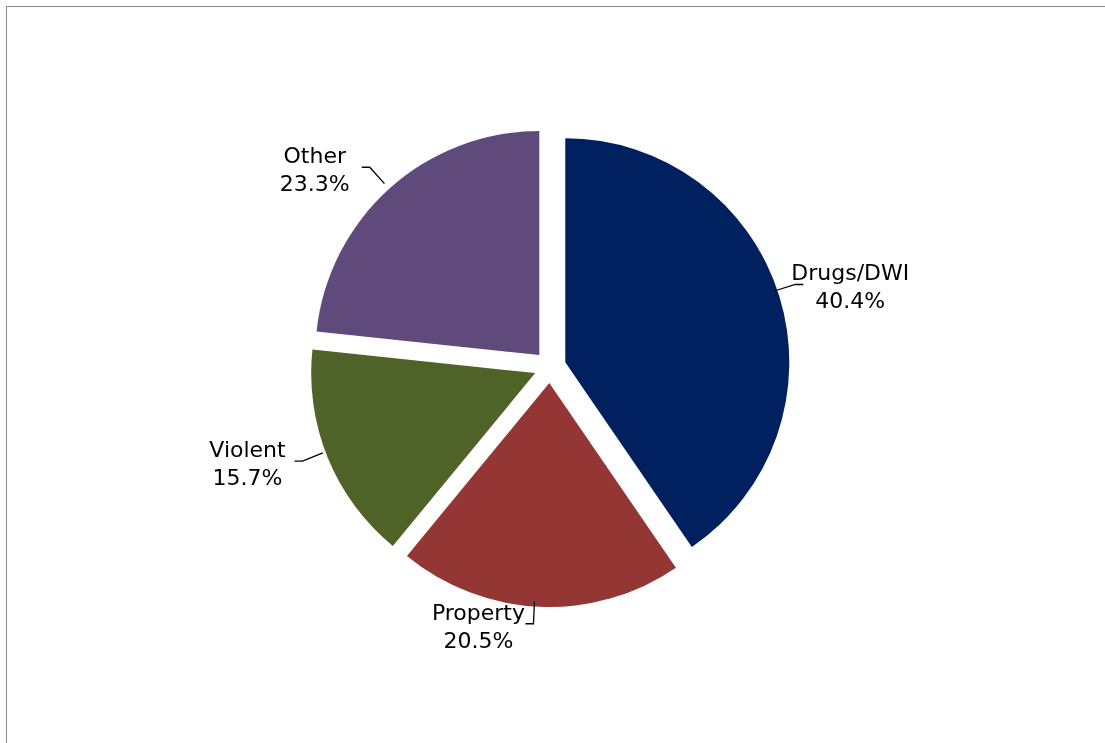  Describe the element at coordinates (314, 184) in the screenshot. I see `data-label: 23.3%` at that location.